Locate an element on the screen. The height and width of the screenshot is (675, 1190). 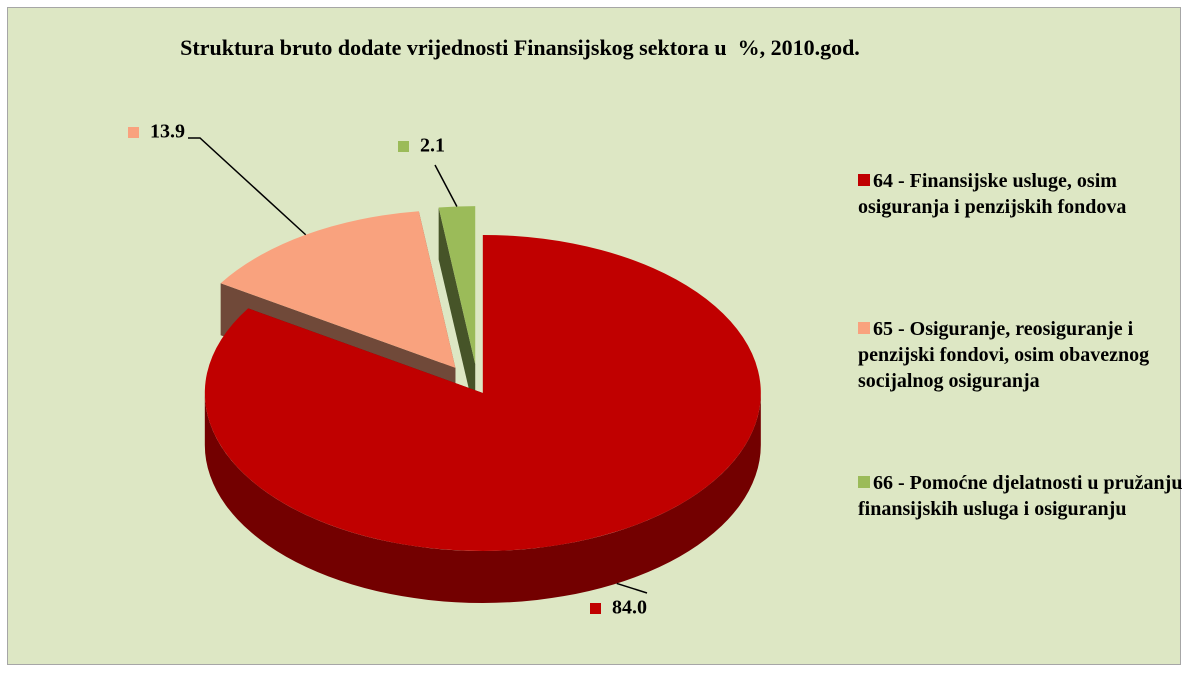
data-label: 2.1 is located at coordinates (432, 146).